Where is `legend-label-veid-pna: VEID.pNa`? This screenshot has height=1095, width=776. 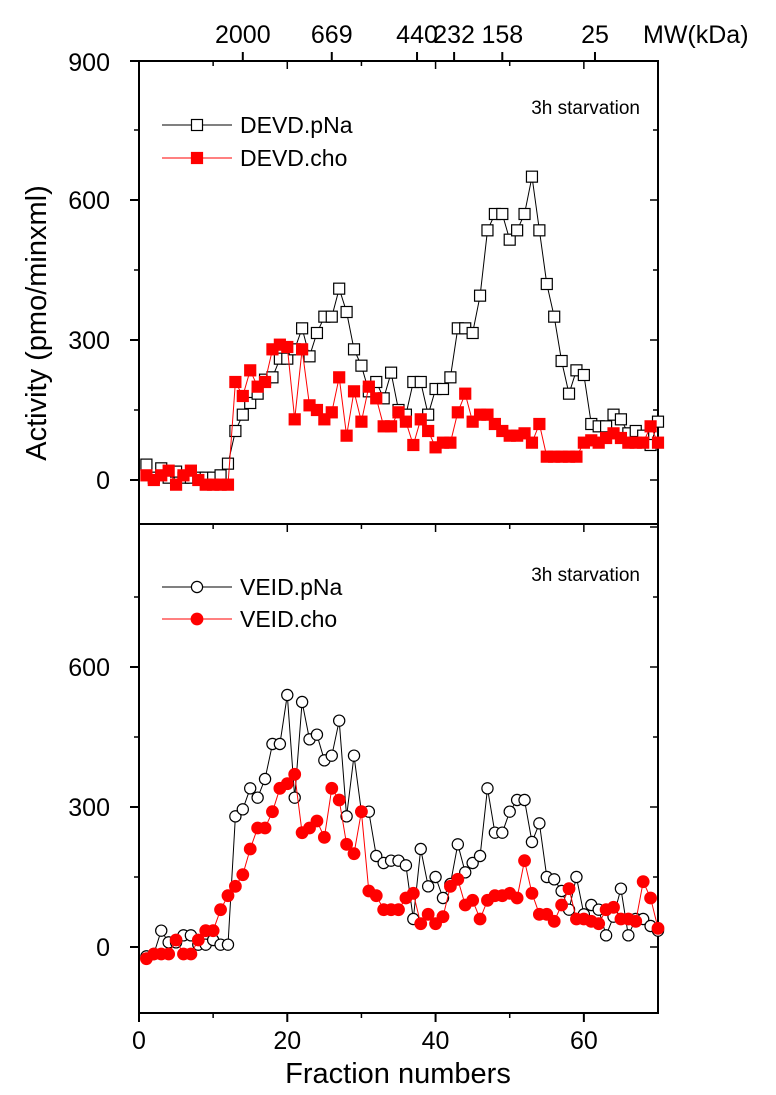 legend-label-veid-pna: VEID.pNa is located at coordinates (291, 587).